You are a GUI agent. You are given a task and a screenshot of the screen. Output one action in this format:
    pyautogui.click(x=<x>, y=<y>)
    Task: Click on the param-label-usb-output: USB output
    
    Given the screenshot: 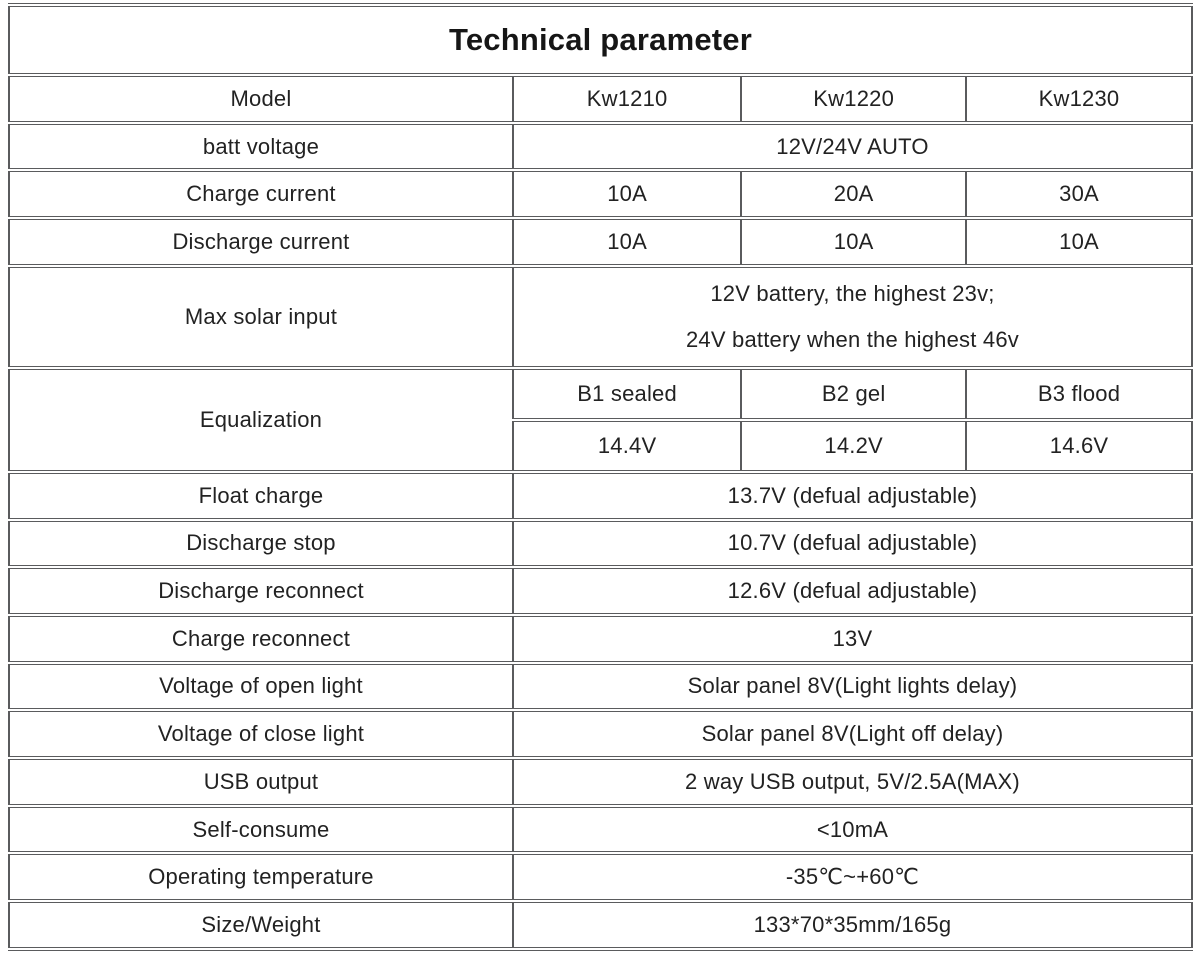 What is the action you would take?
    pyautogui.click(x=261, y=782)
    